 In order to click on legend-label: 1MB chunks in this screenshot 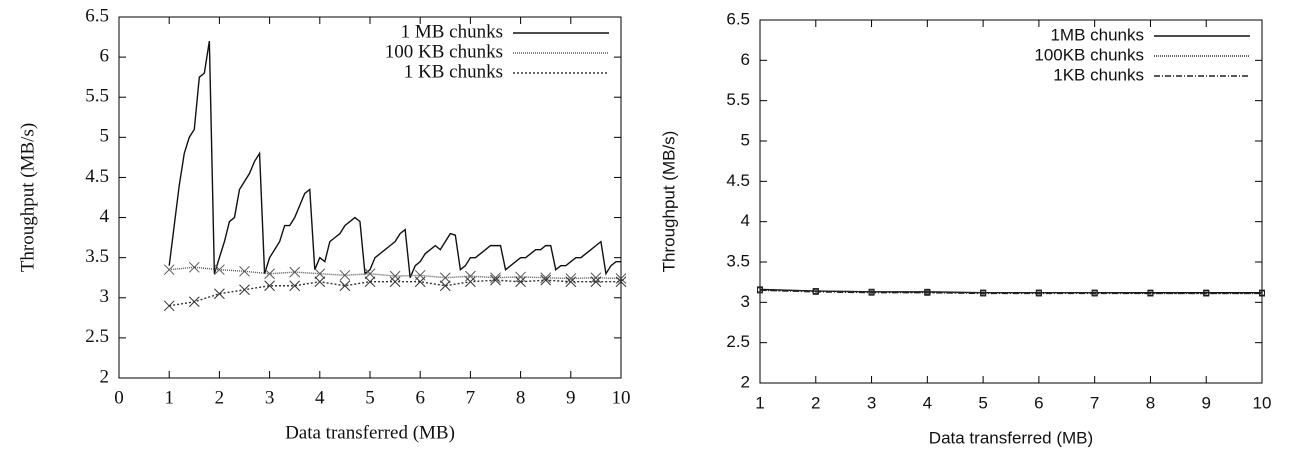, I will do `click(1097, 34)`.